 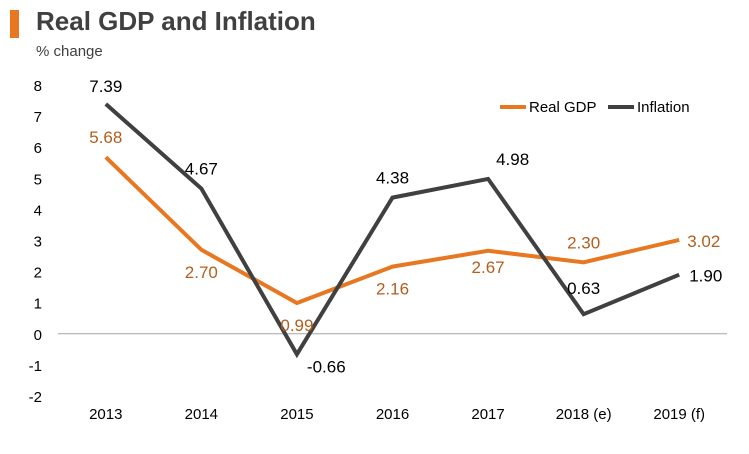 What do you see at coordinates (38, 304) in the screenshot?
I see `y-tick-label: 1` at bounding box center [38, 304].